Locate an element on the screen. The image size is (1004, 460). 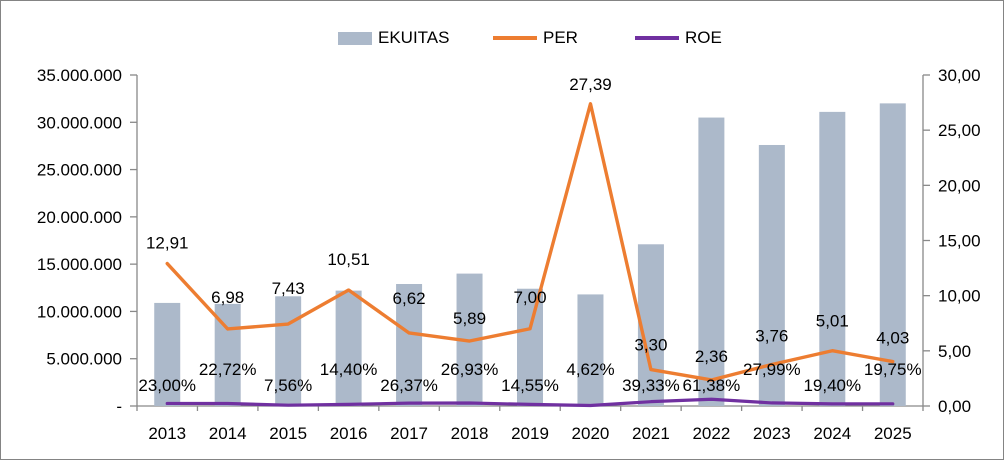
roe-data-label: 39,33% is located at coordinates (651, 385).